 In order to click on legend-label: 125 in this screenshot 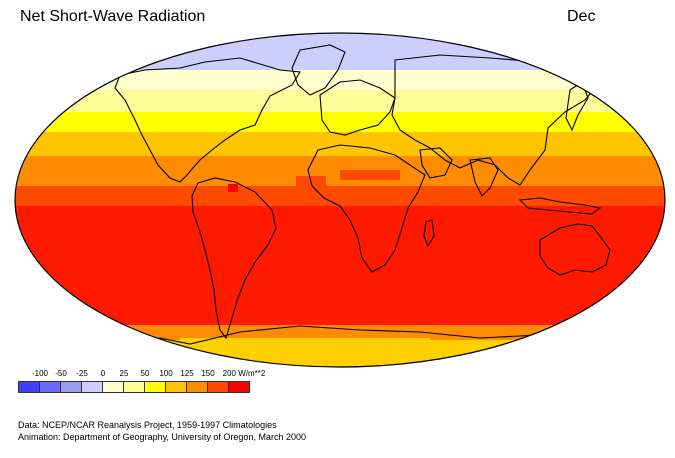, I will do `click(187, 373)`.